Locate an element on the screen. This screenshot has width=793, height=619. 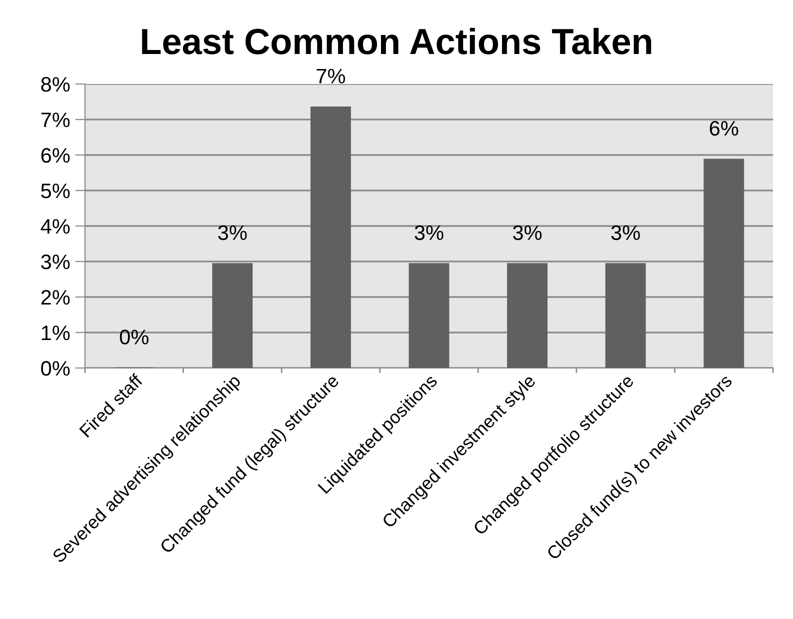
data-label: 0% is located at coordinates (134, 337).